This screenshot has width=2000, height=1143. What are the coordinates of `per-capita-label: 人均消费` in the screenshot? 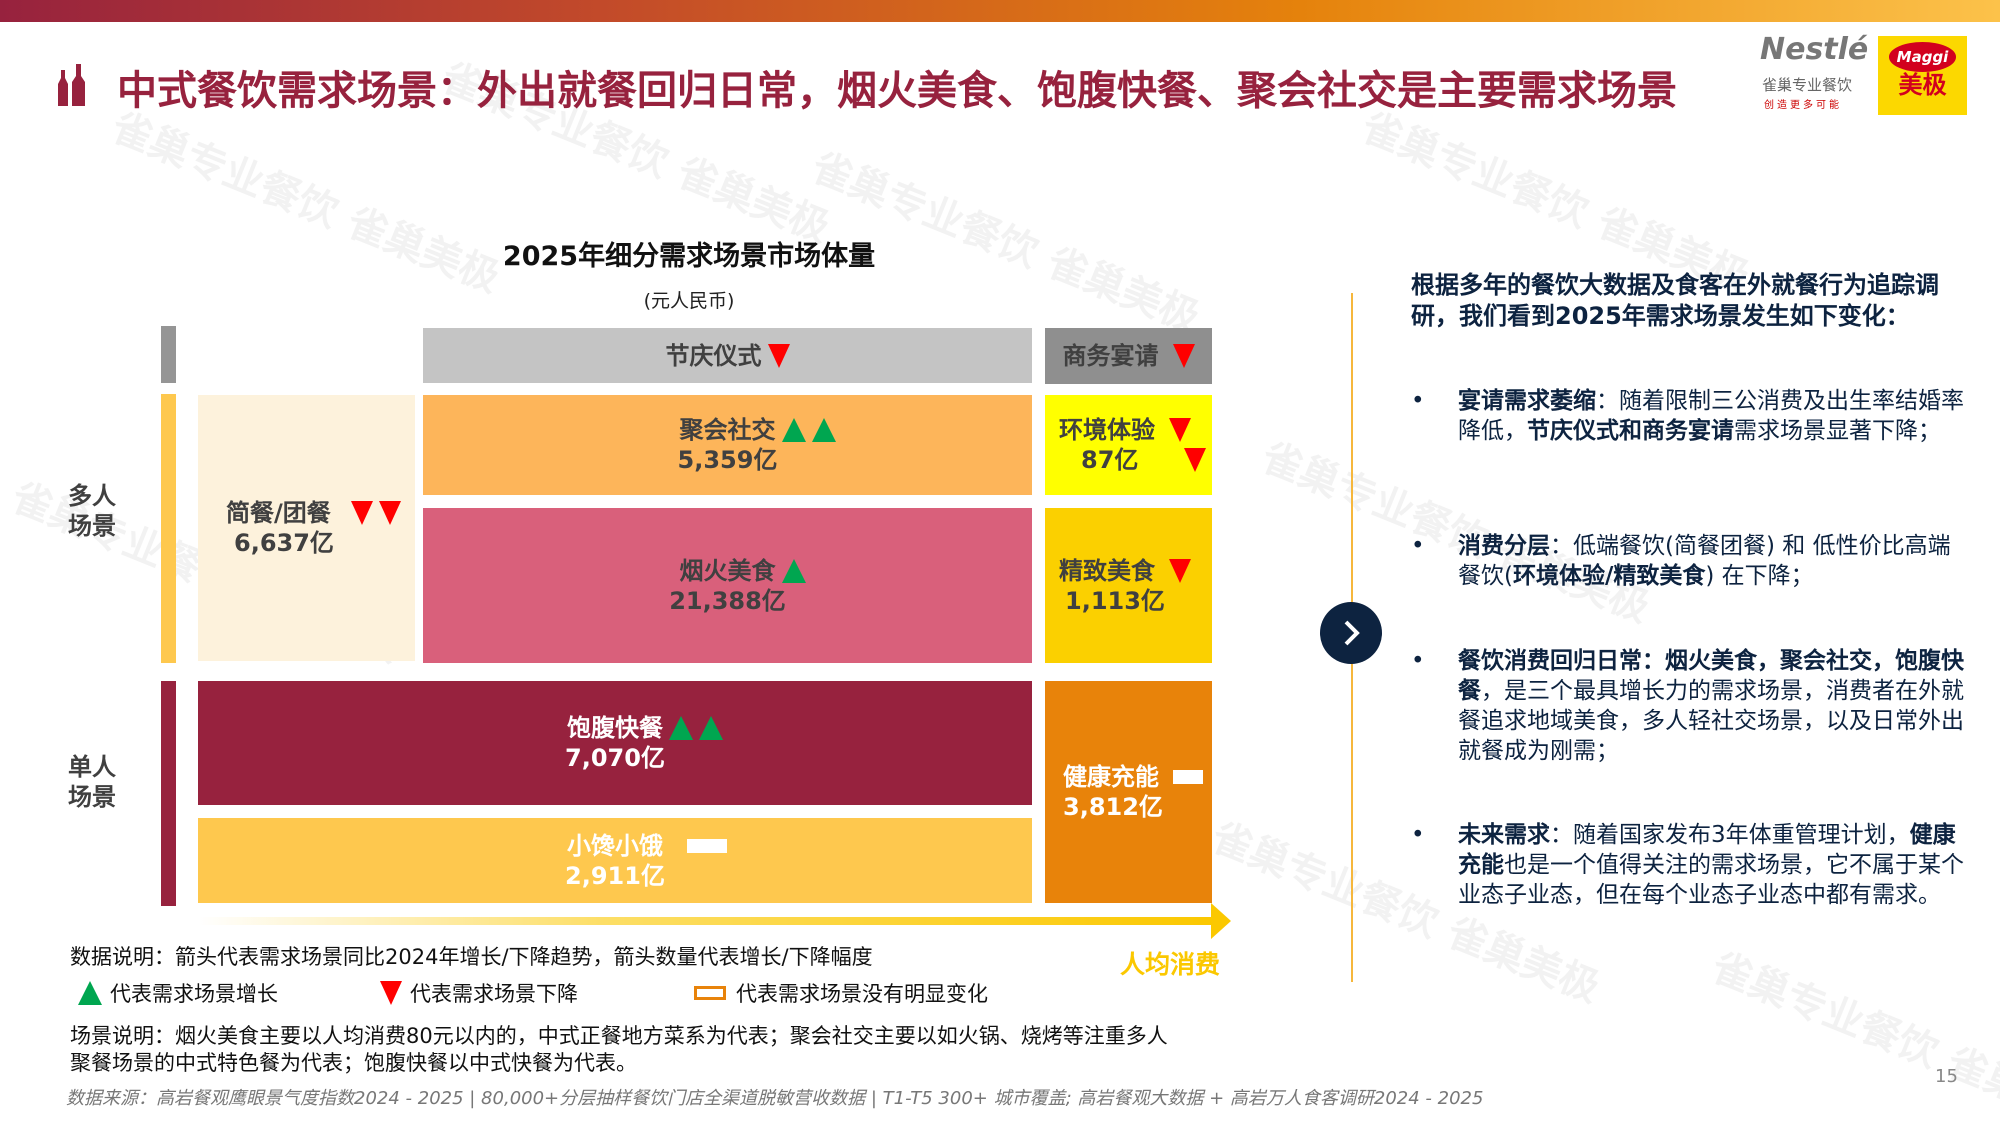 It's located at (1170, 964).